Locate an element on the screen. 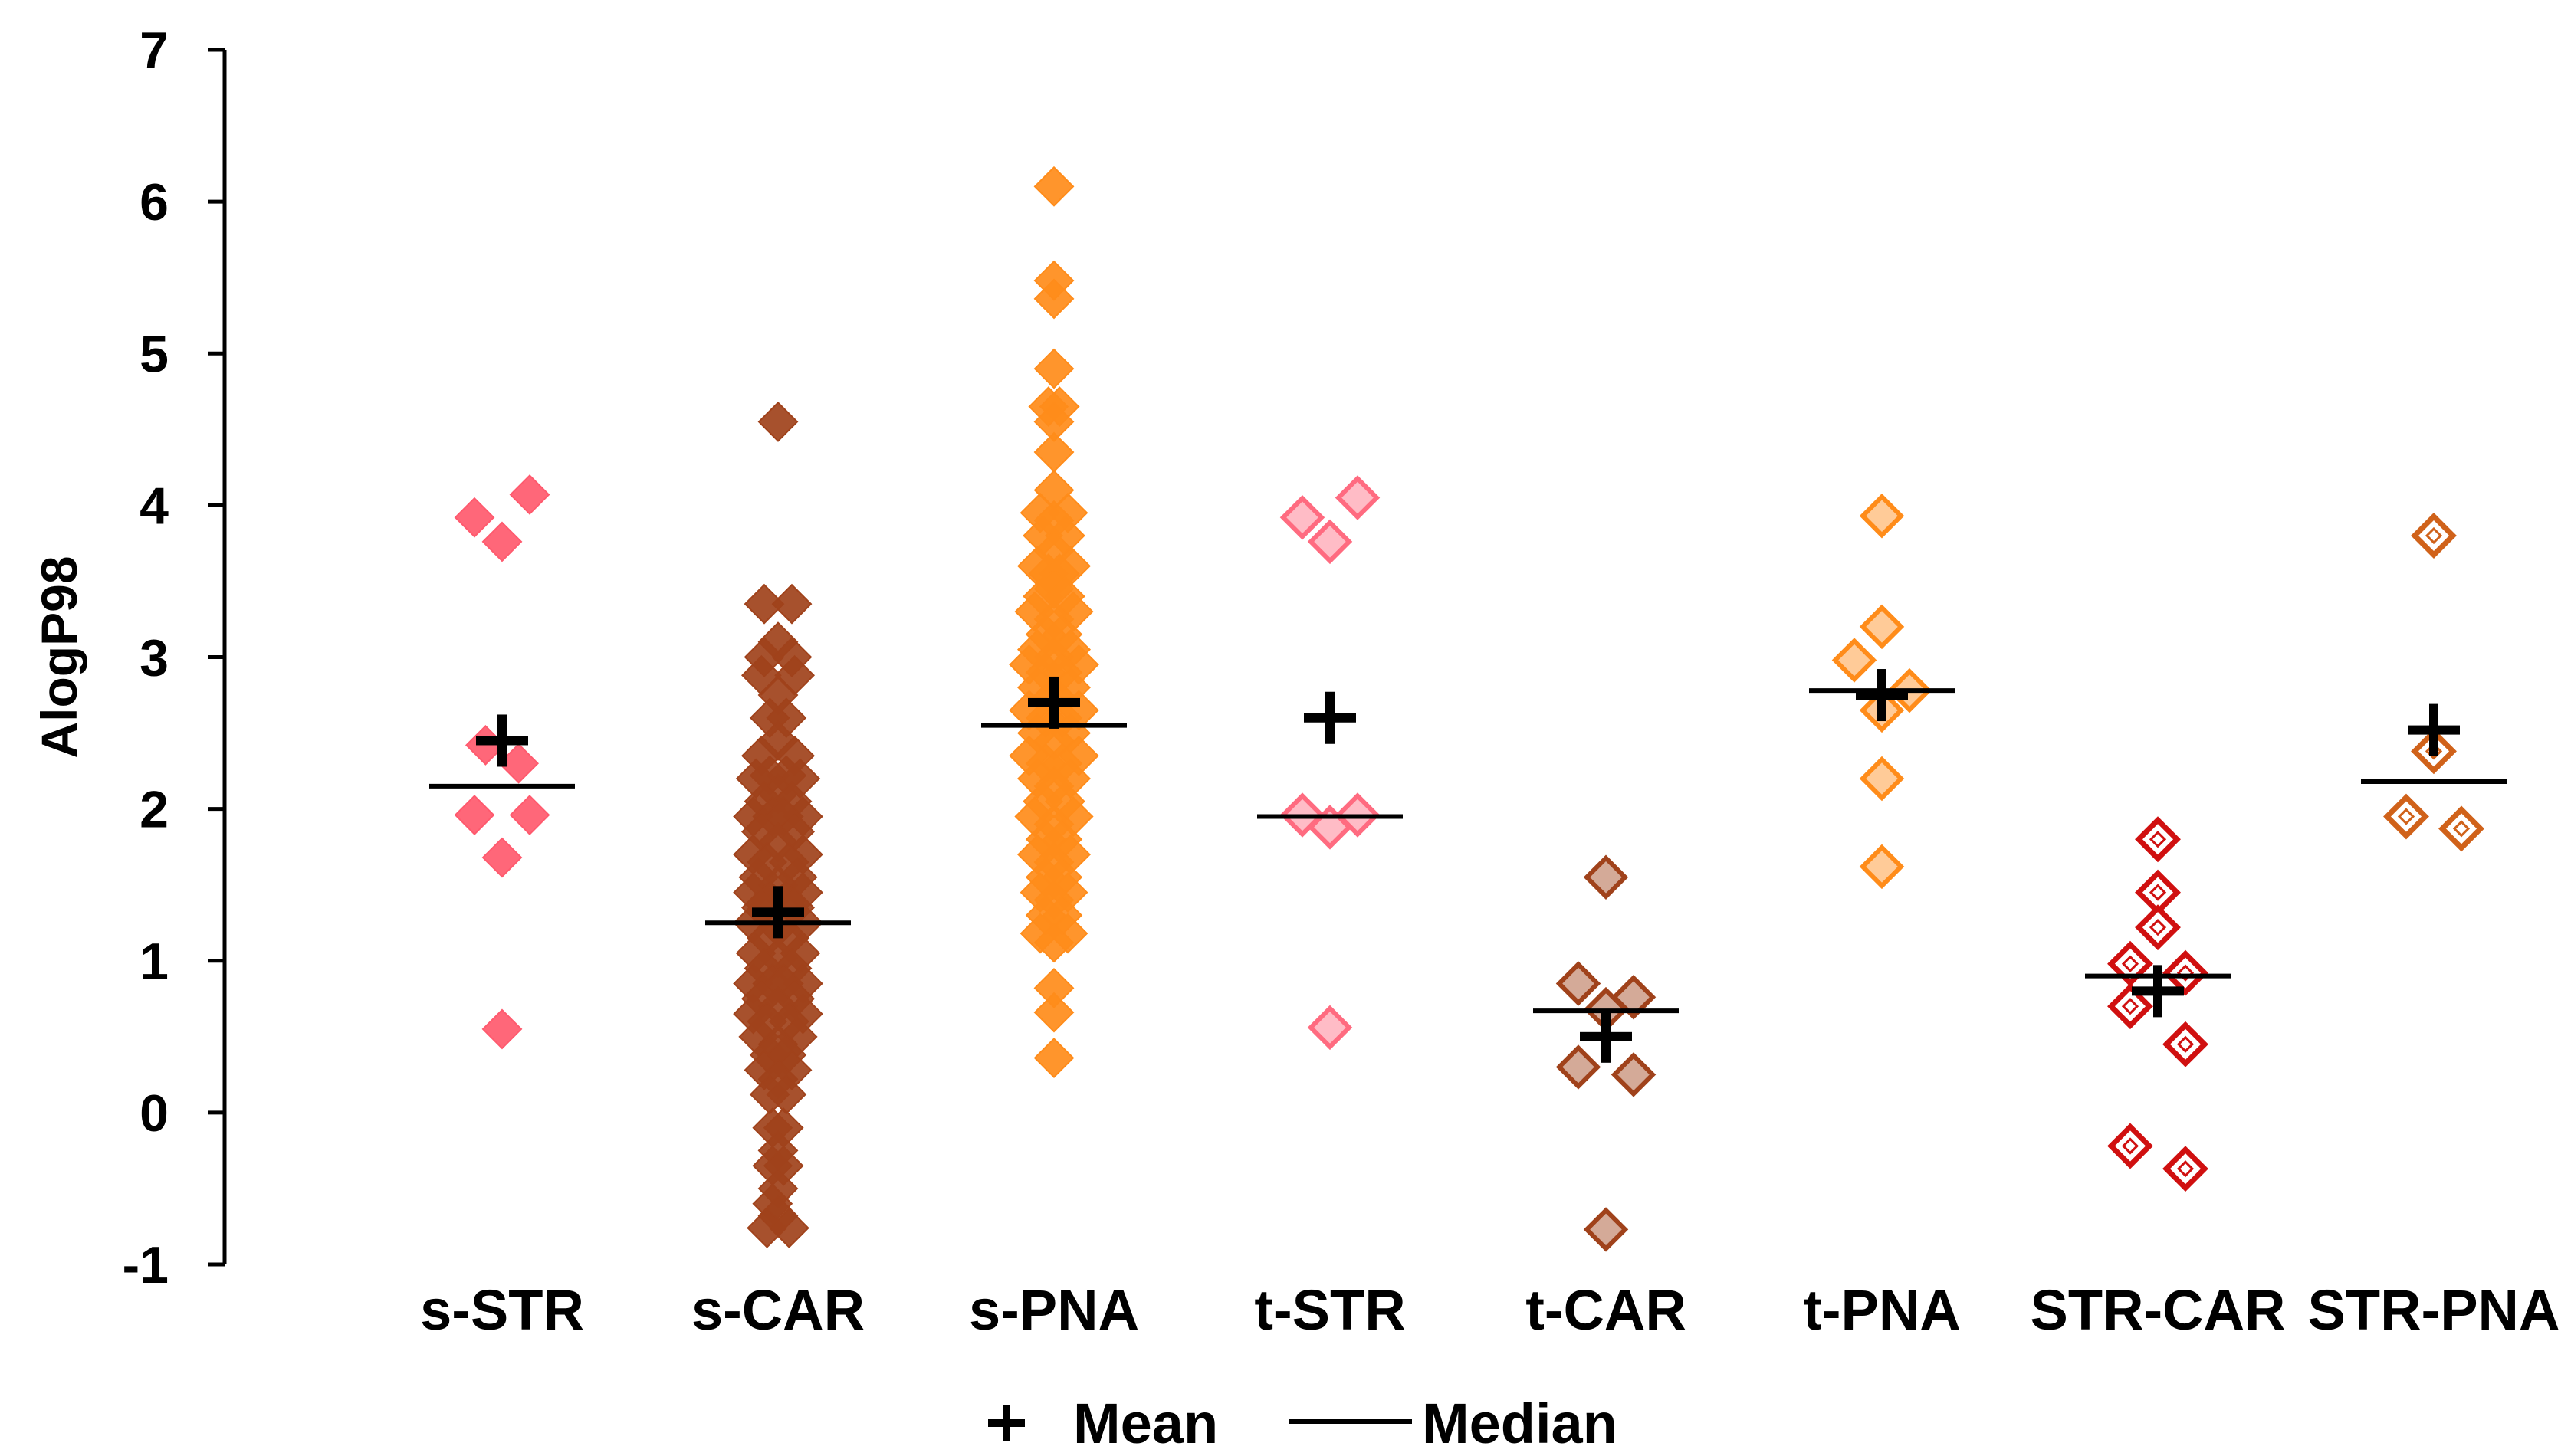 This screenshot has height=1456, width=2571. x-category-label: t-PNA is located at coordinates (1882, 1310).